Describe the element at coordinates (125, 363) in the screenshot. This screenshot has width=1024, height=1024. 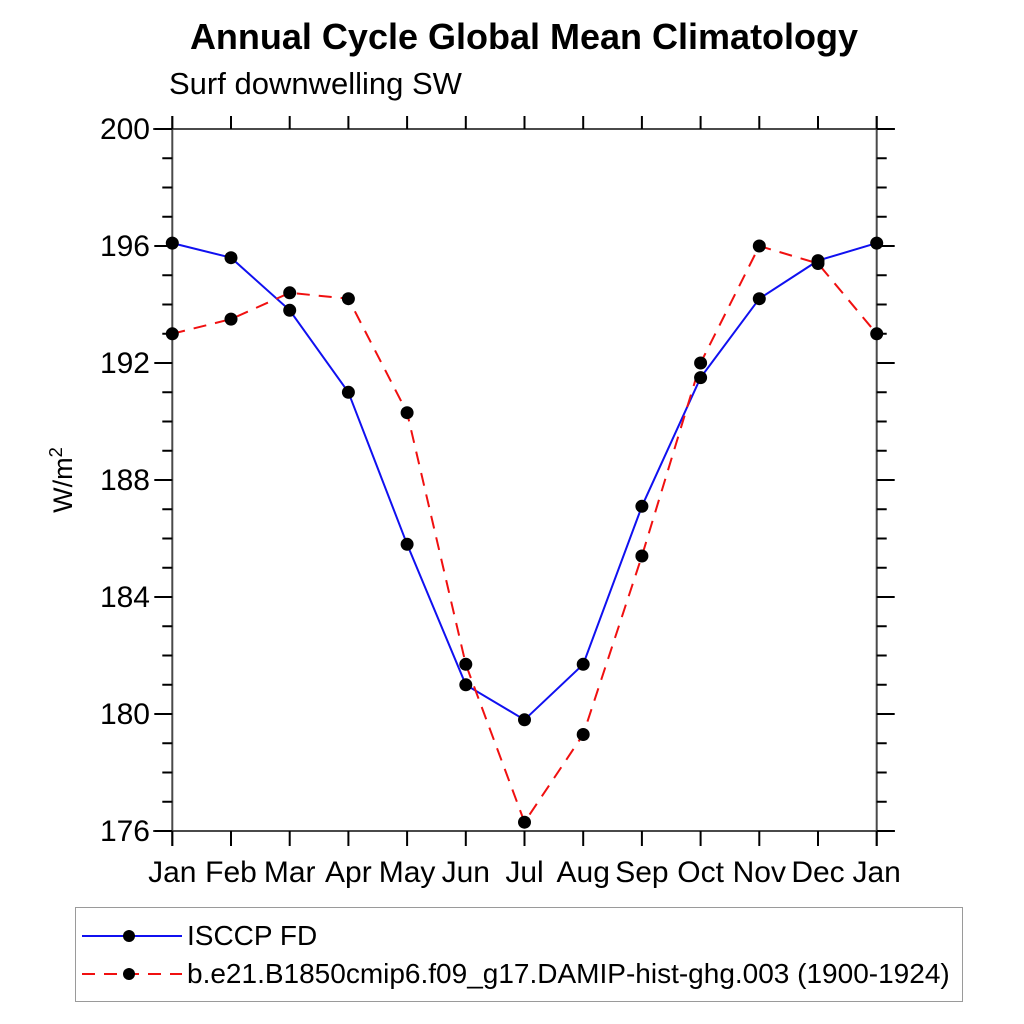
I see `y-tick-label: 192` at that location.